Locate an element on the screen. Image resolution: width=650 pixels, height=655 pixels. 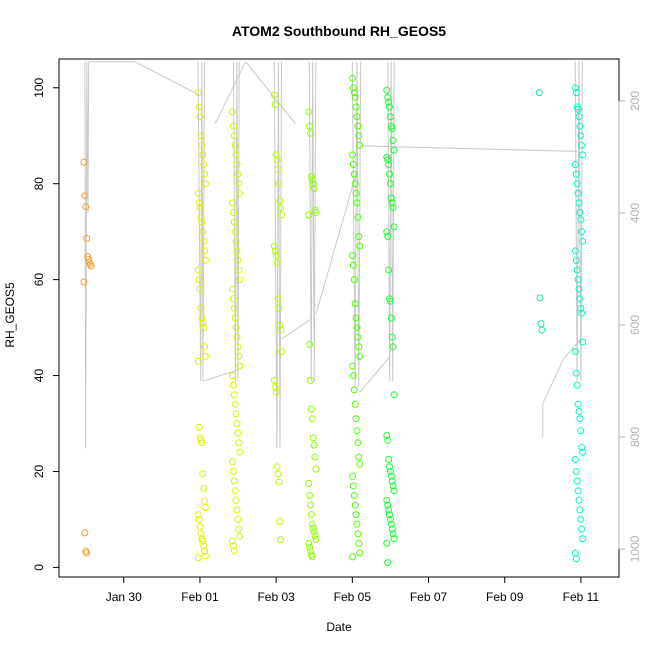
y-tick-label: 0 is located at coordinates (39, 567).